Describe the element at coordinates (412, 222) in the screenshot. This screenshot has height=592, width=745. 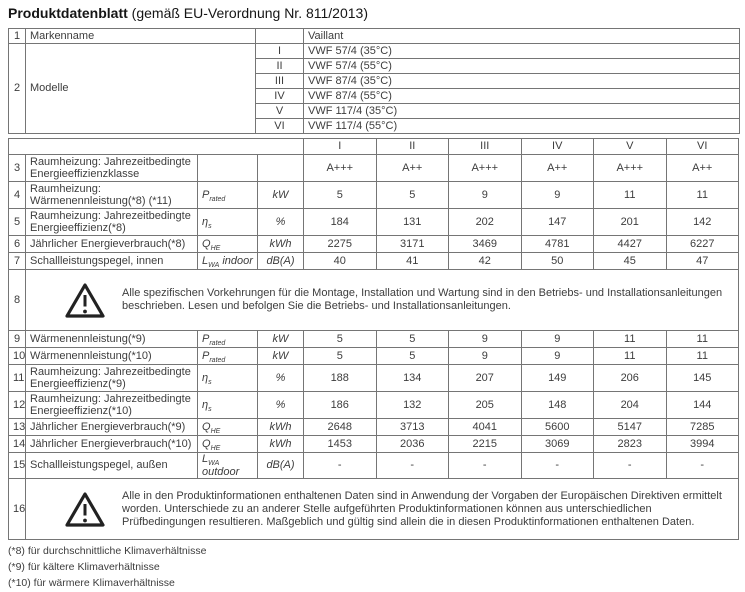
I see `value-cell: 131` at that location.